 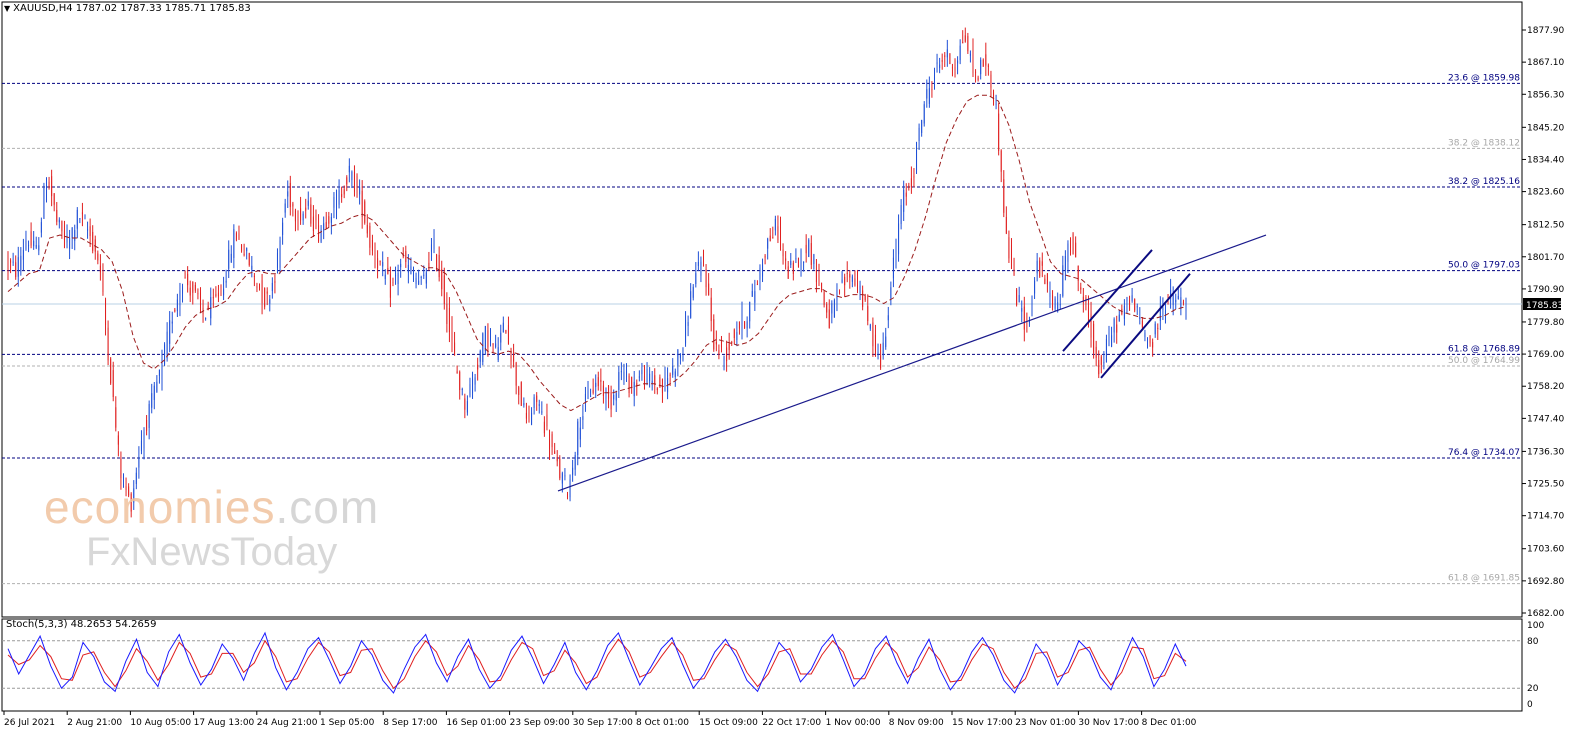 I want to click on stoch-indicator-label: Stoch(5,3,3) 48.2653 54.2659, so click(x=81, y=624).